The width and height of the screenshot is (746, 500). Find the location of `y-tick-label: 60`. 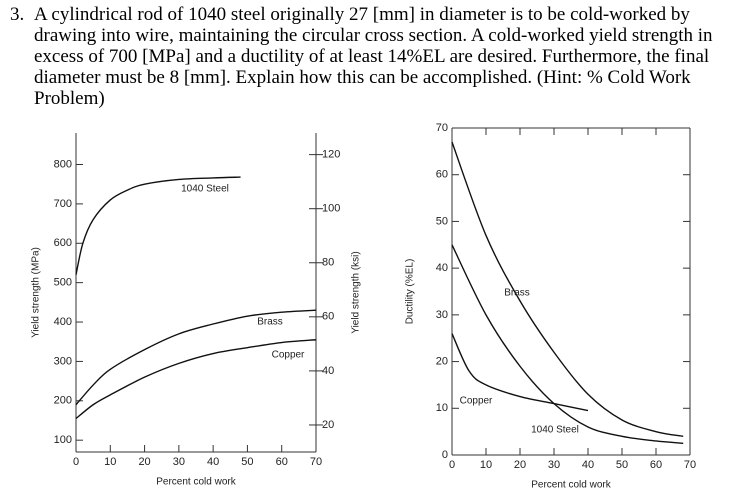

y-tick-label: 60 is located at coordinates (442, 175).